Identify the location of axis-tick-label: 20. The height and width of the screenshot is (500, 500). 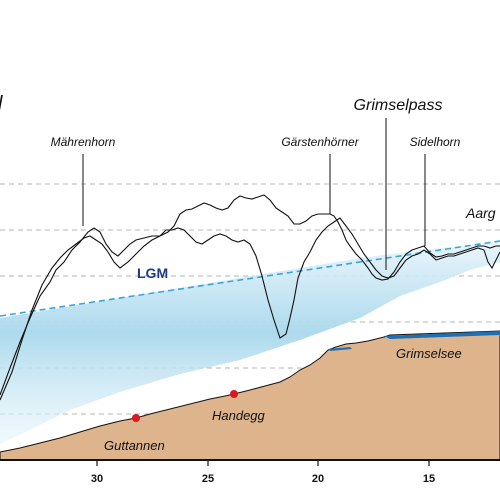
(318, 479).